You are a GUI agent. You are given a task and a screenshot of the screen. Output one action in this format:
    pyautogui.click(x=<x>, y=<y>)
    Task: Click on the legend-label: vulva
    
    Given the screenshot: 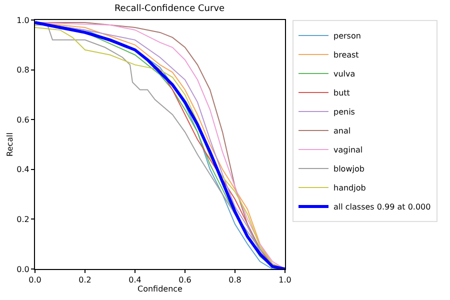 What is the action you would take?
    pyautogui.click(x=345, y=74)
    